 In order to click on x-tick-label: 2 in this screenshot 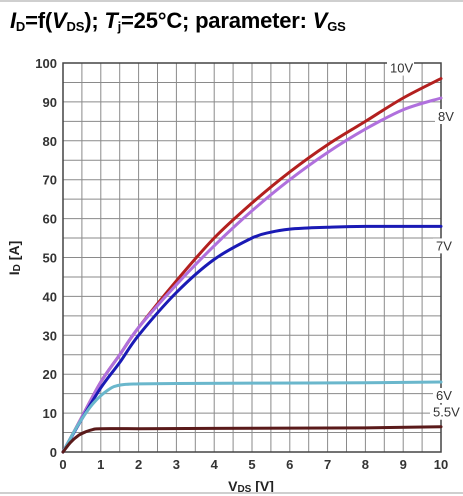, I will do `click(138, 464)`.